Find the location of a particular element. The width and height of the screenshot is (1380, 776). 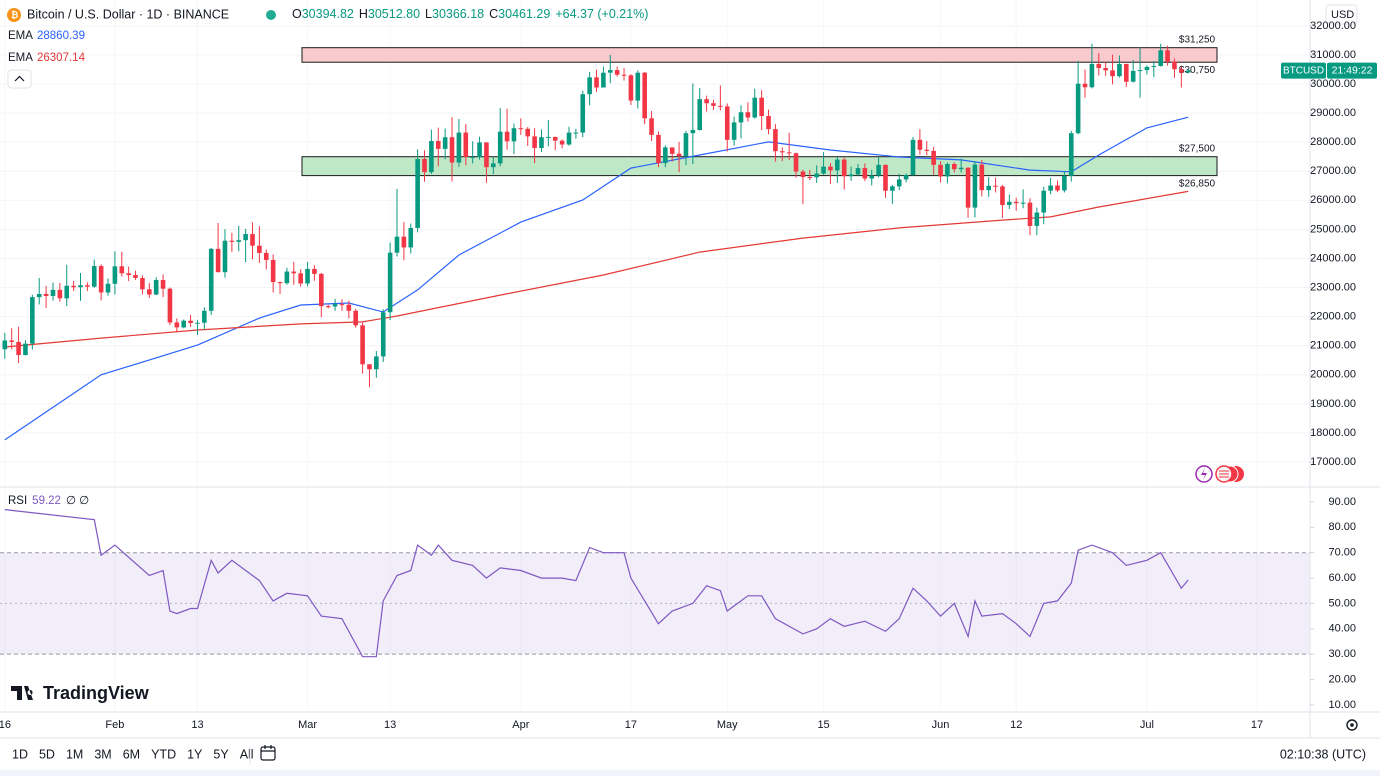

range-toolbar: 1D 5D 1M 3M 6M YTD 1Y 5Y All is located at coordinates (133, 754).